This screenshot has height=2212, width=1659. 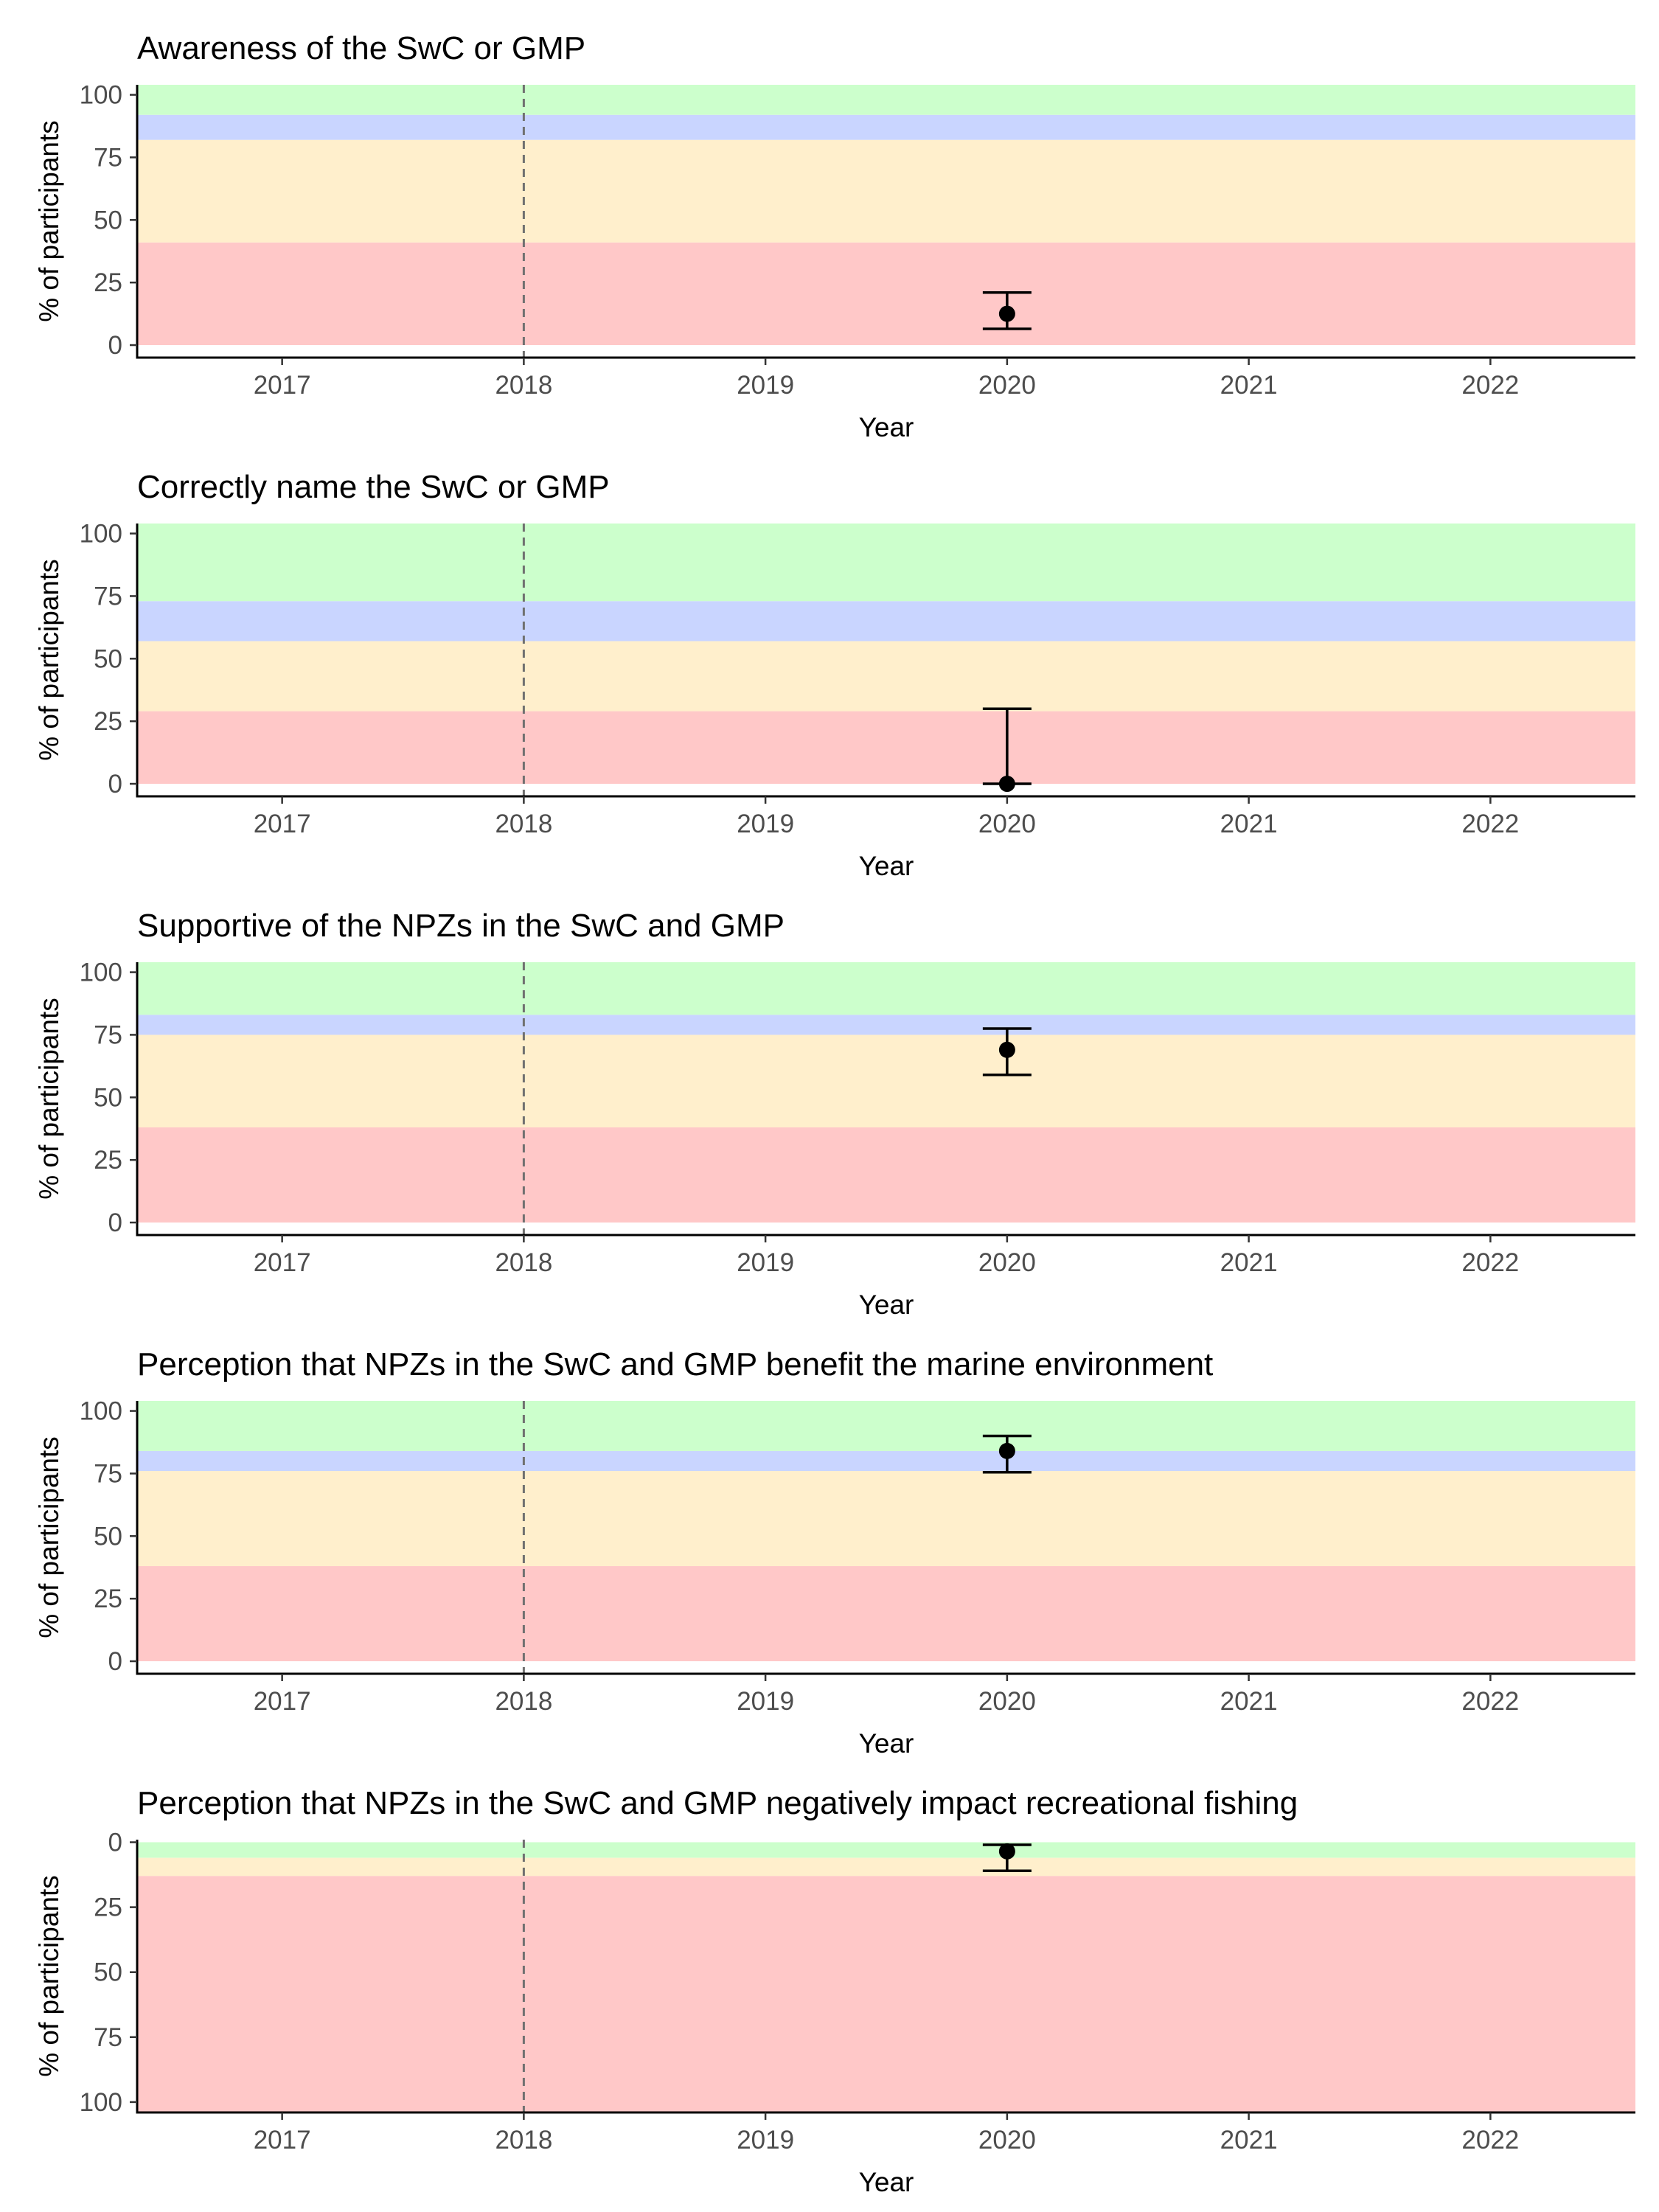 I want to click on chart-title: Awareness of the SwC or GMP, so click(x=361, y=48).